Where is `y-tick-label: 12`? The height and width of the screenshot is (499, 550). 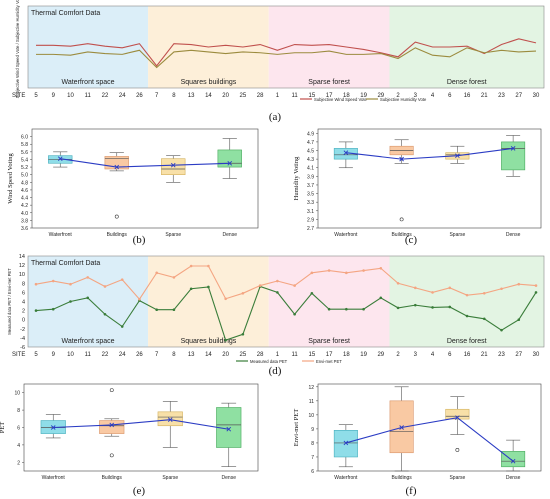 y-tick-label: 12 is located at coordinates (311, 388).